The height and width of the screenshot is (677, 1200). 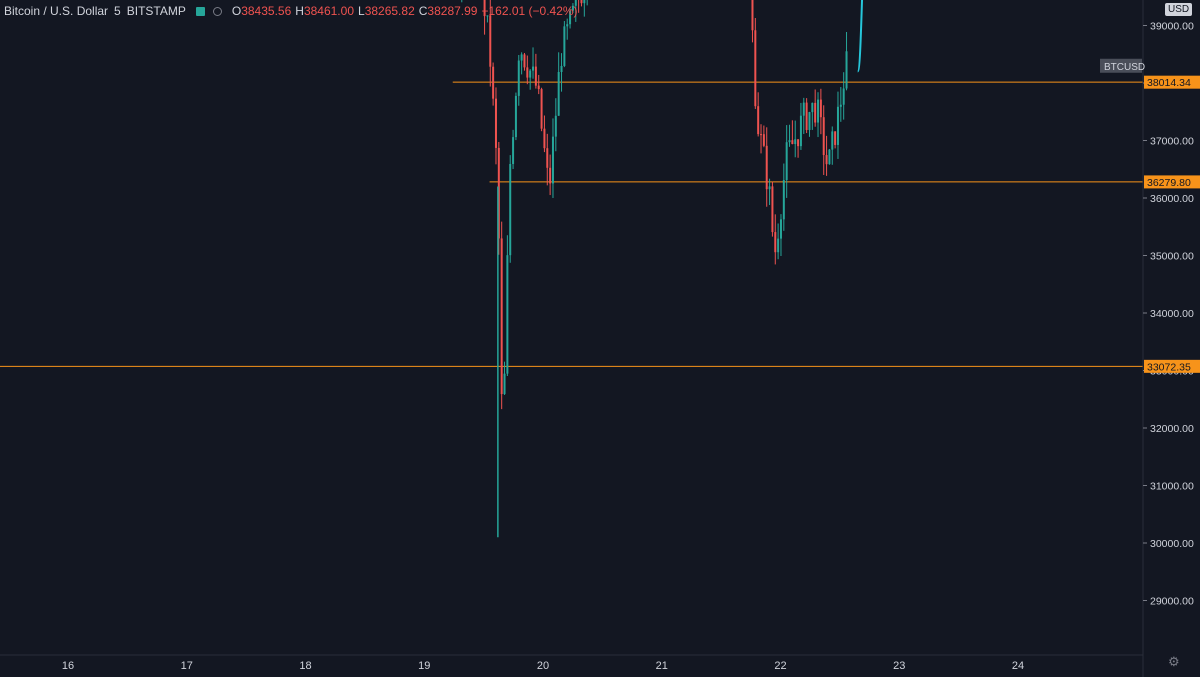 What do you see at coordinates (1172, 142) in the screenshot?
I see `y-tick-label: 37000.00` at bounding box center [1172, 142].